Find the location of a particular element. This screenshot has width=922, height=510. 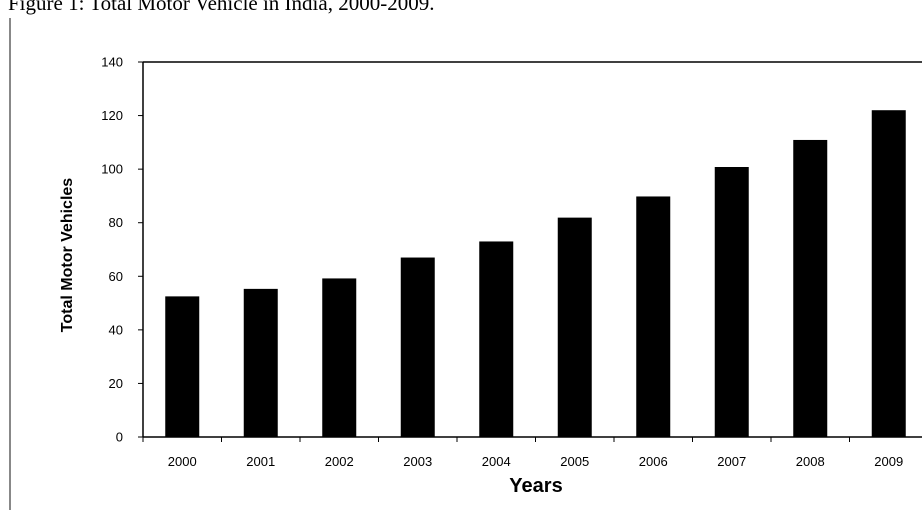

y-tick-label: 80 is located at coordinates (116, 222).